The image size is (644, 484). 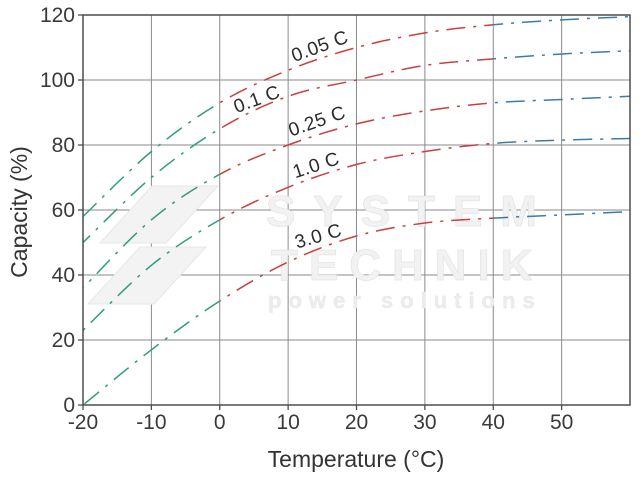 What do you see at coordinates (147, 275) in the screenshot?
I see `watermark-logo-icon` at bounding box center [147, 275].